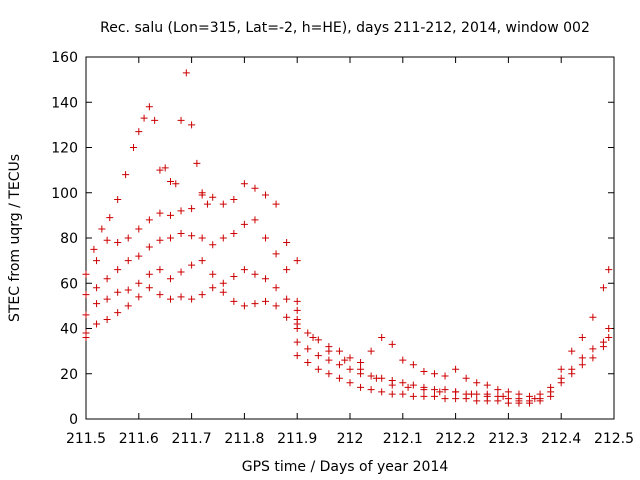 The width and height of the screenshot is (640, 480). I want to click on data-point-s0-p0, so click(86, 295).